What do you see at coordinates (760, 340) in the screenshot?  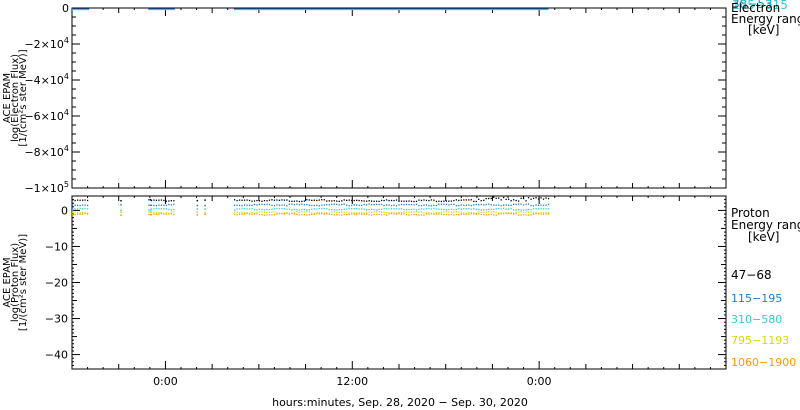 I see `proton-legend-entry: 795−1193` at bounding box center [760, 340].